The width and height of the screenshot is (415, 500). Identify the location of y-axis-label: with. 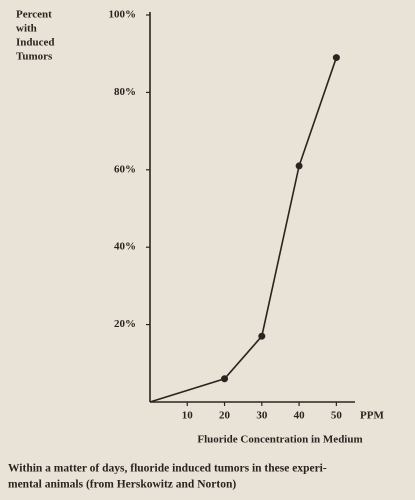
(26, 29).